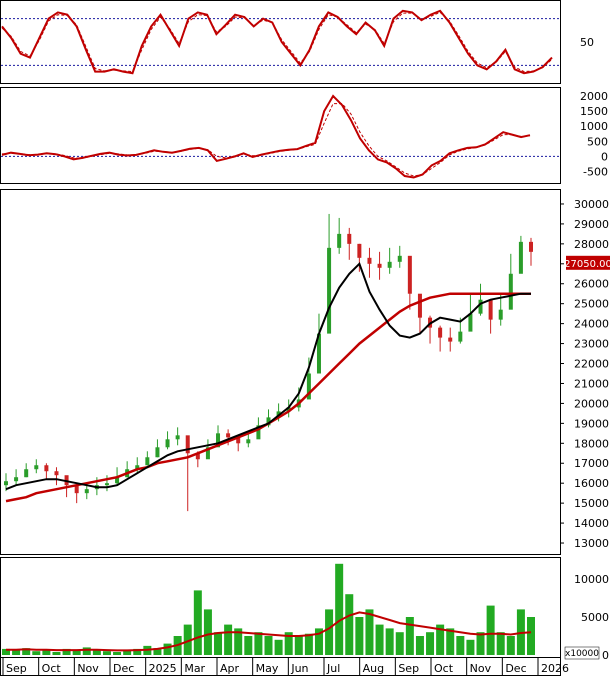  What do you see at coordinates (481, 668) in the screenshot?
I see `x-tick-13: Nov` at bounding box center [481, 668].